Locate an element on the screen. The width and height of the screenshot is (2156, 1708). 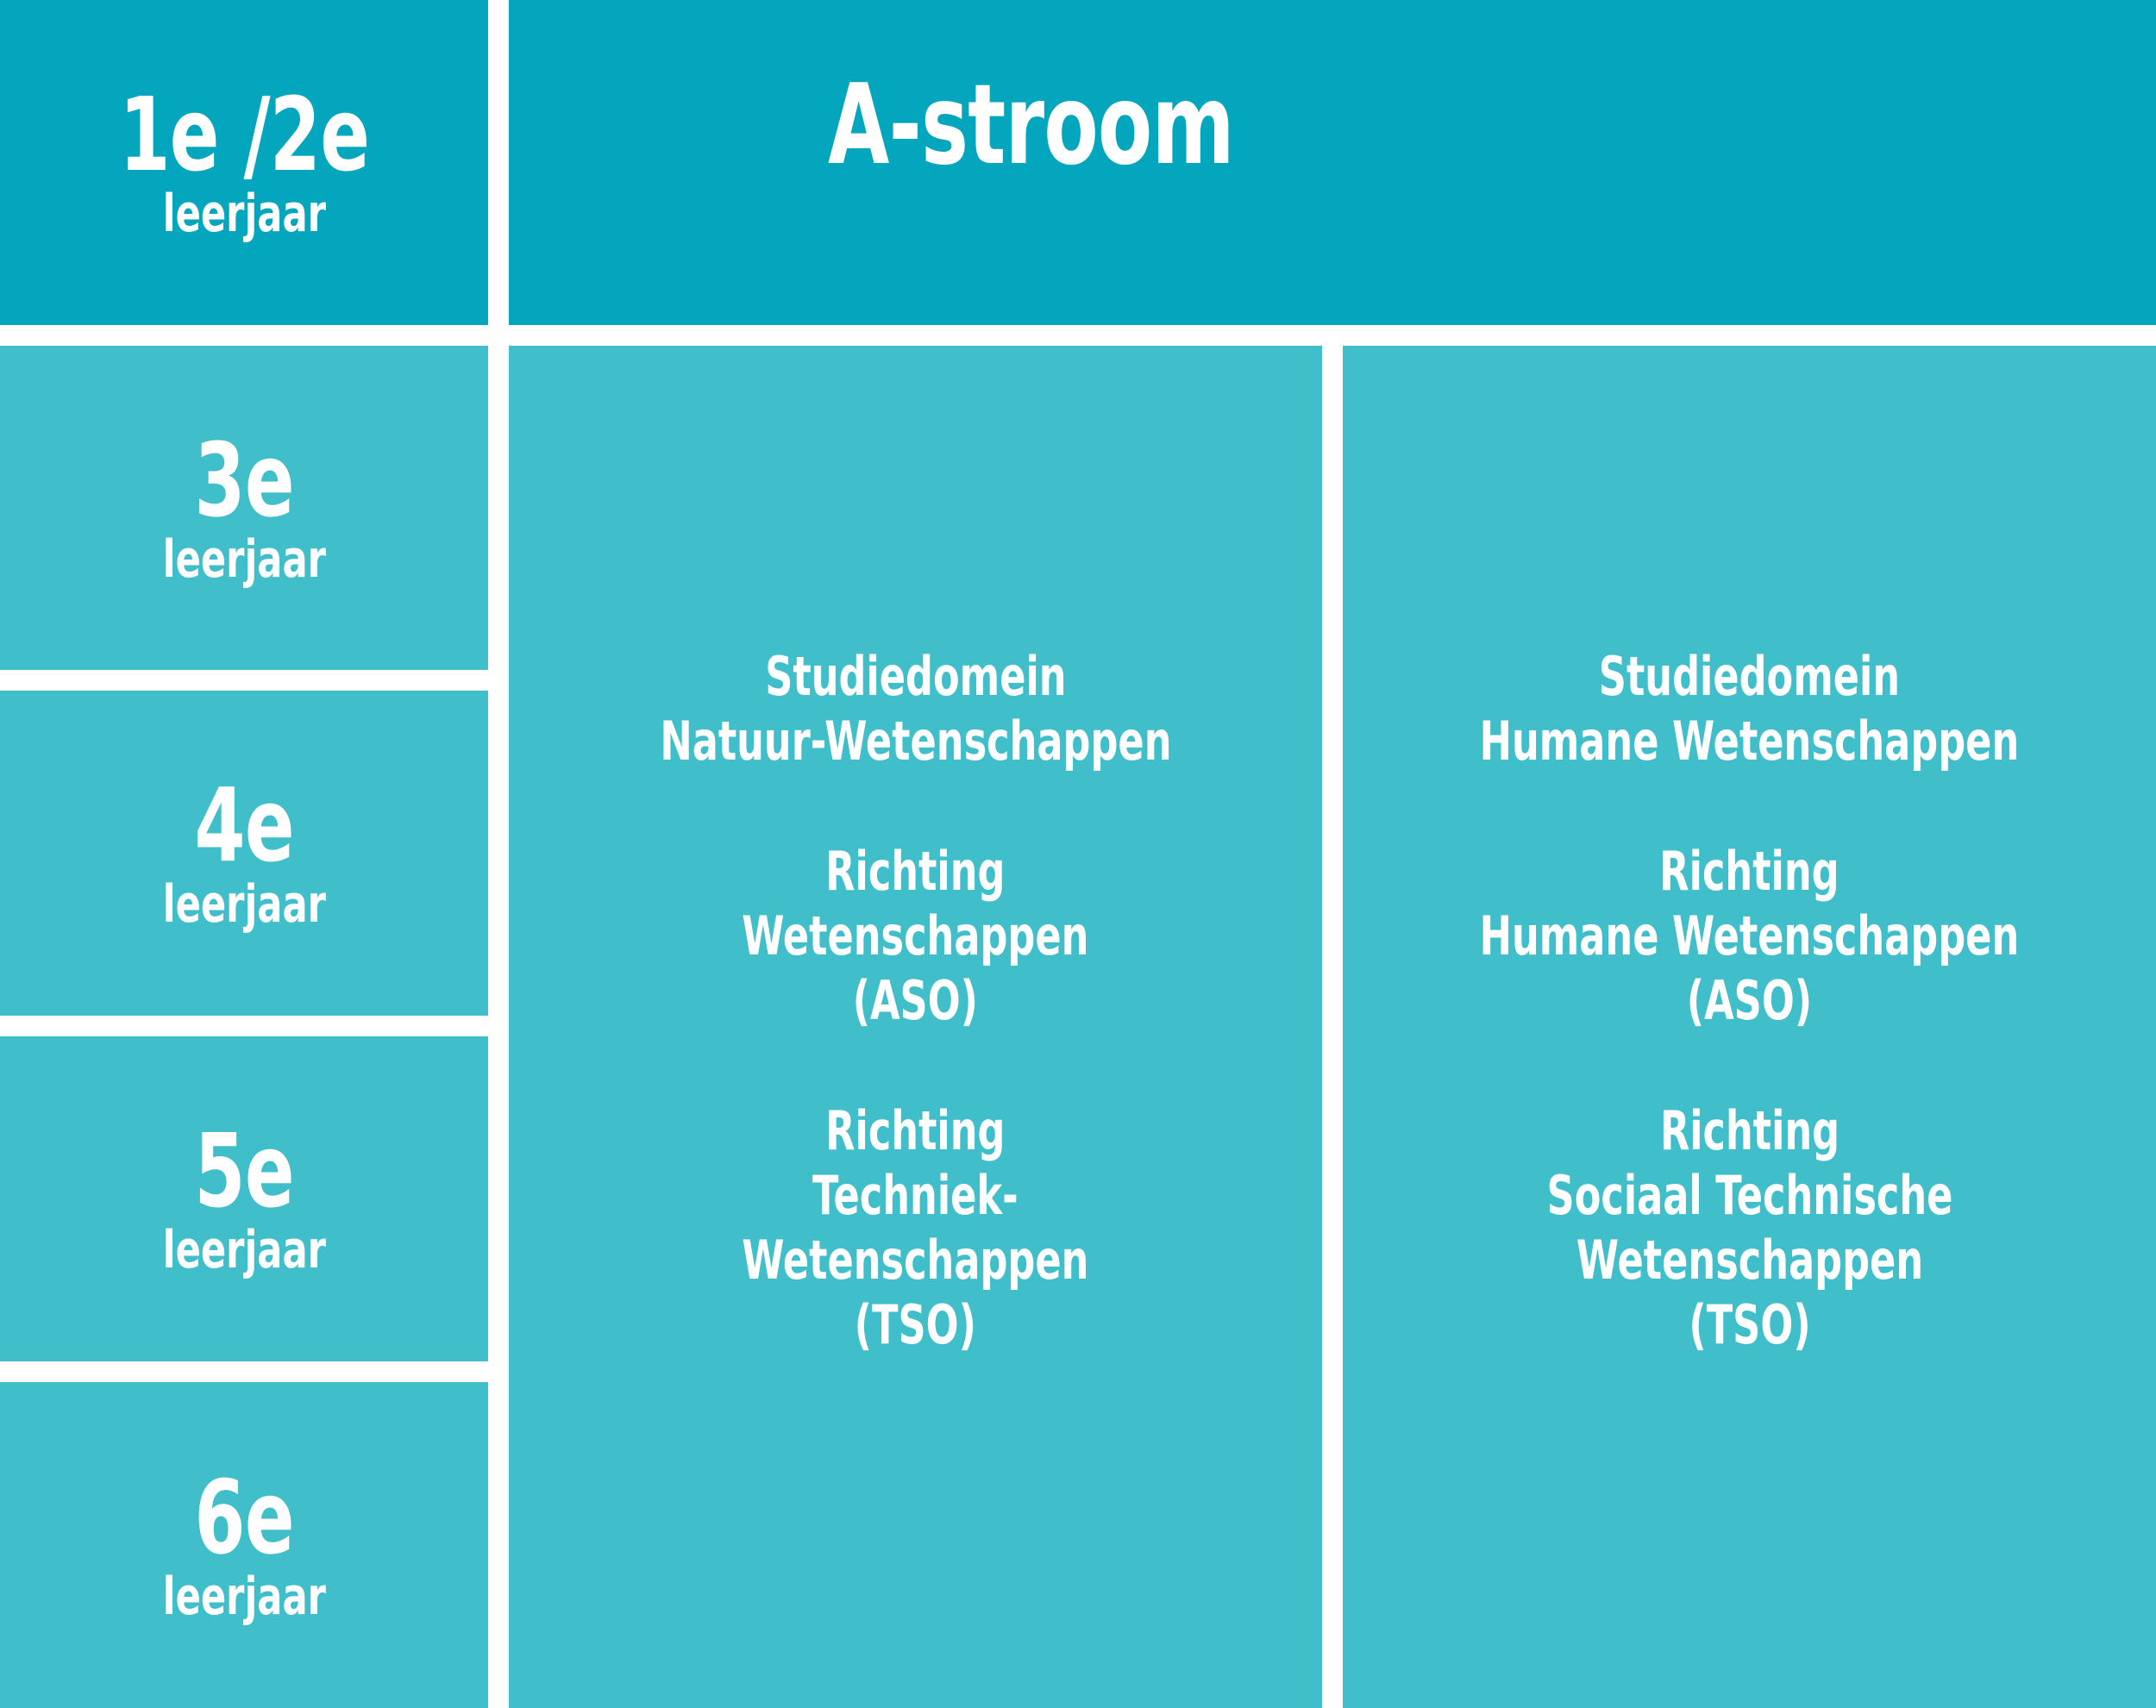
richting-block: Richting Wetenschappen (ASO) is located at coordinates (915, 936).